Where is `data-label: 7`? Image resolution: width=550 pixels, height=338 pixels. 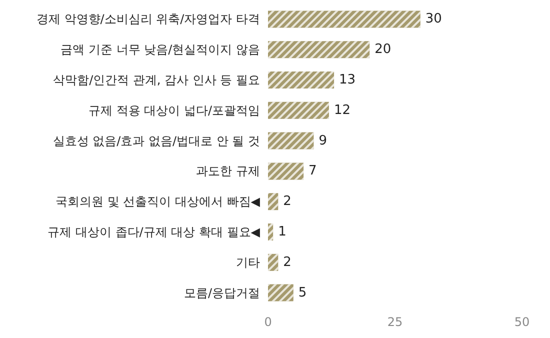
data-label: 7 is located at coordinates (312, 171).